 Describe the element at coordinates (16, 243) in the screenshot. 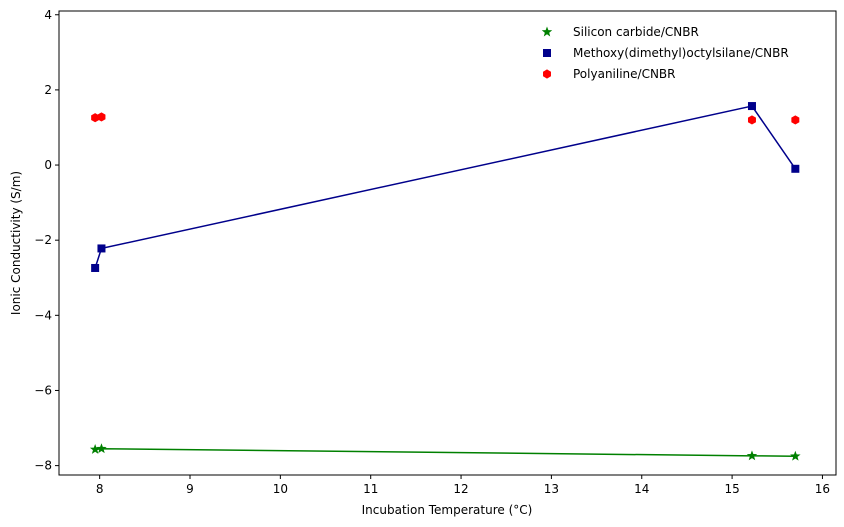

I see `y-axis-label: Ionic Conductivity (S/m)` at that location.